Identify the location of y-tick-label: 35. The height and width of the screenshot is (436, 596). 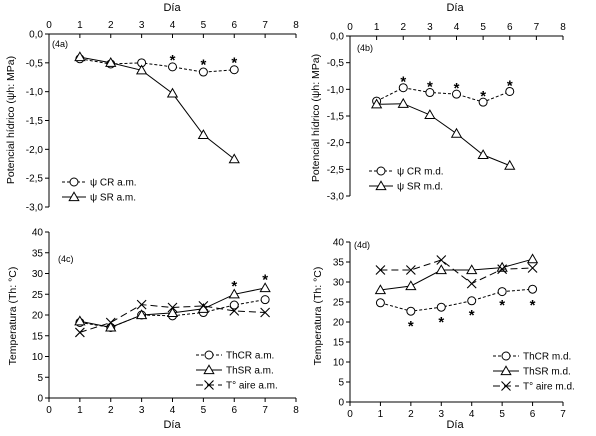
(339, 263).